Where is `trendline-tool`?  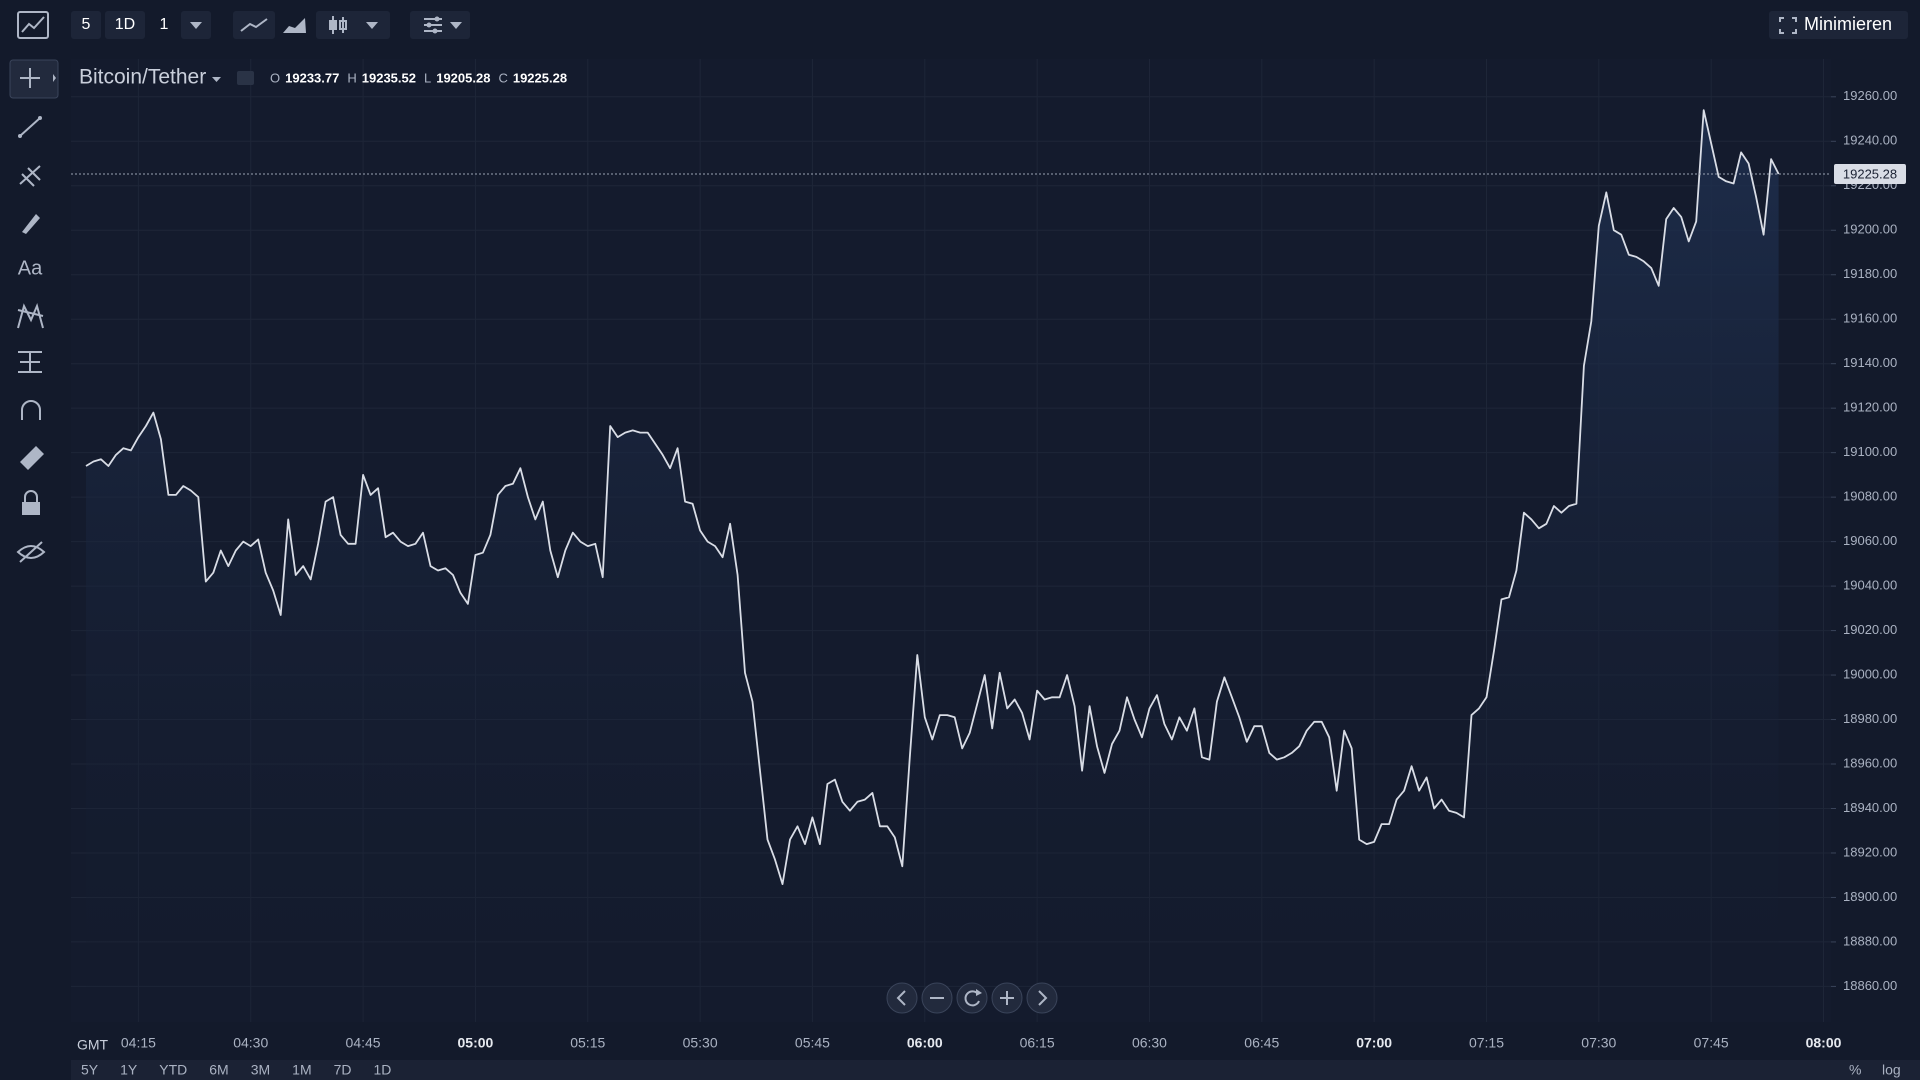
trendline-tool is located at coordinates (30, 127).